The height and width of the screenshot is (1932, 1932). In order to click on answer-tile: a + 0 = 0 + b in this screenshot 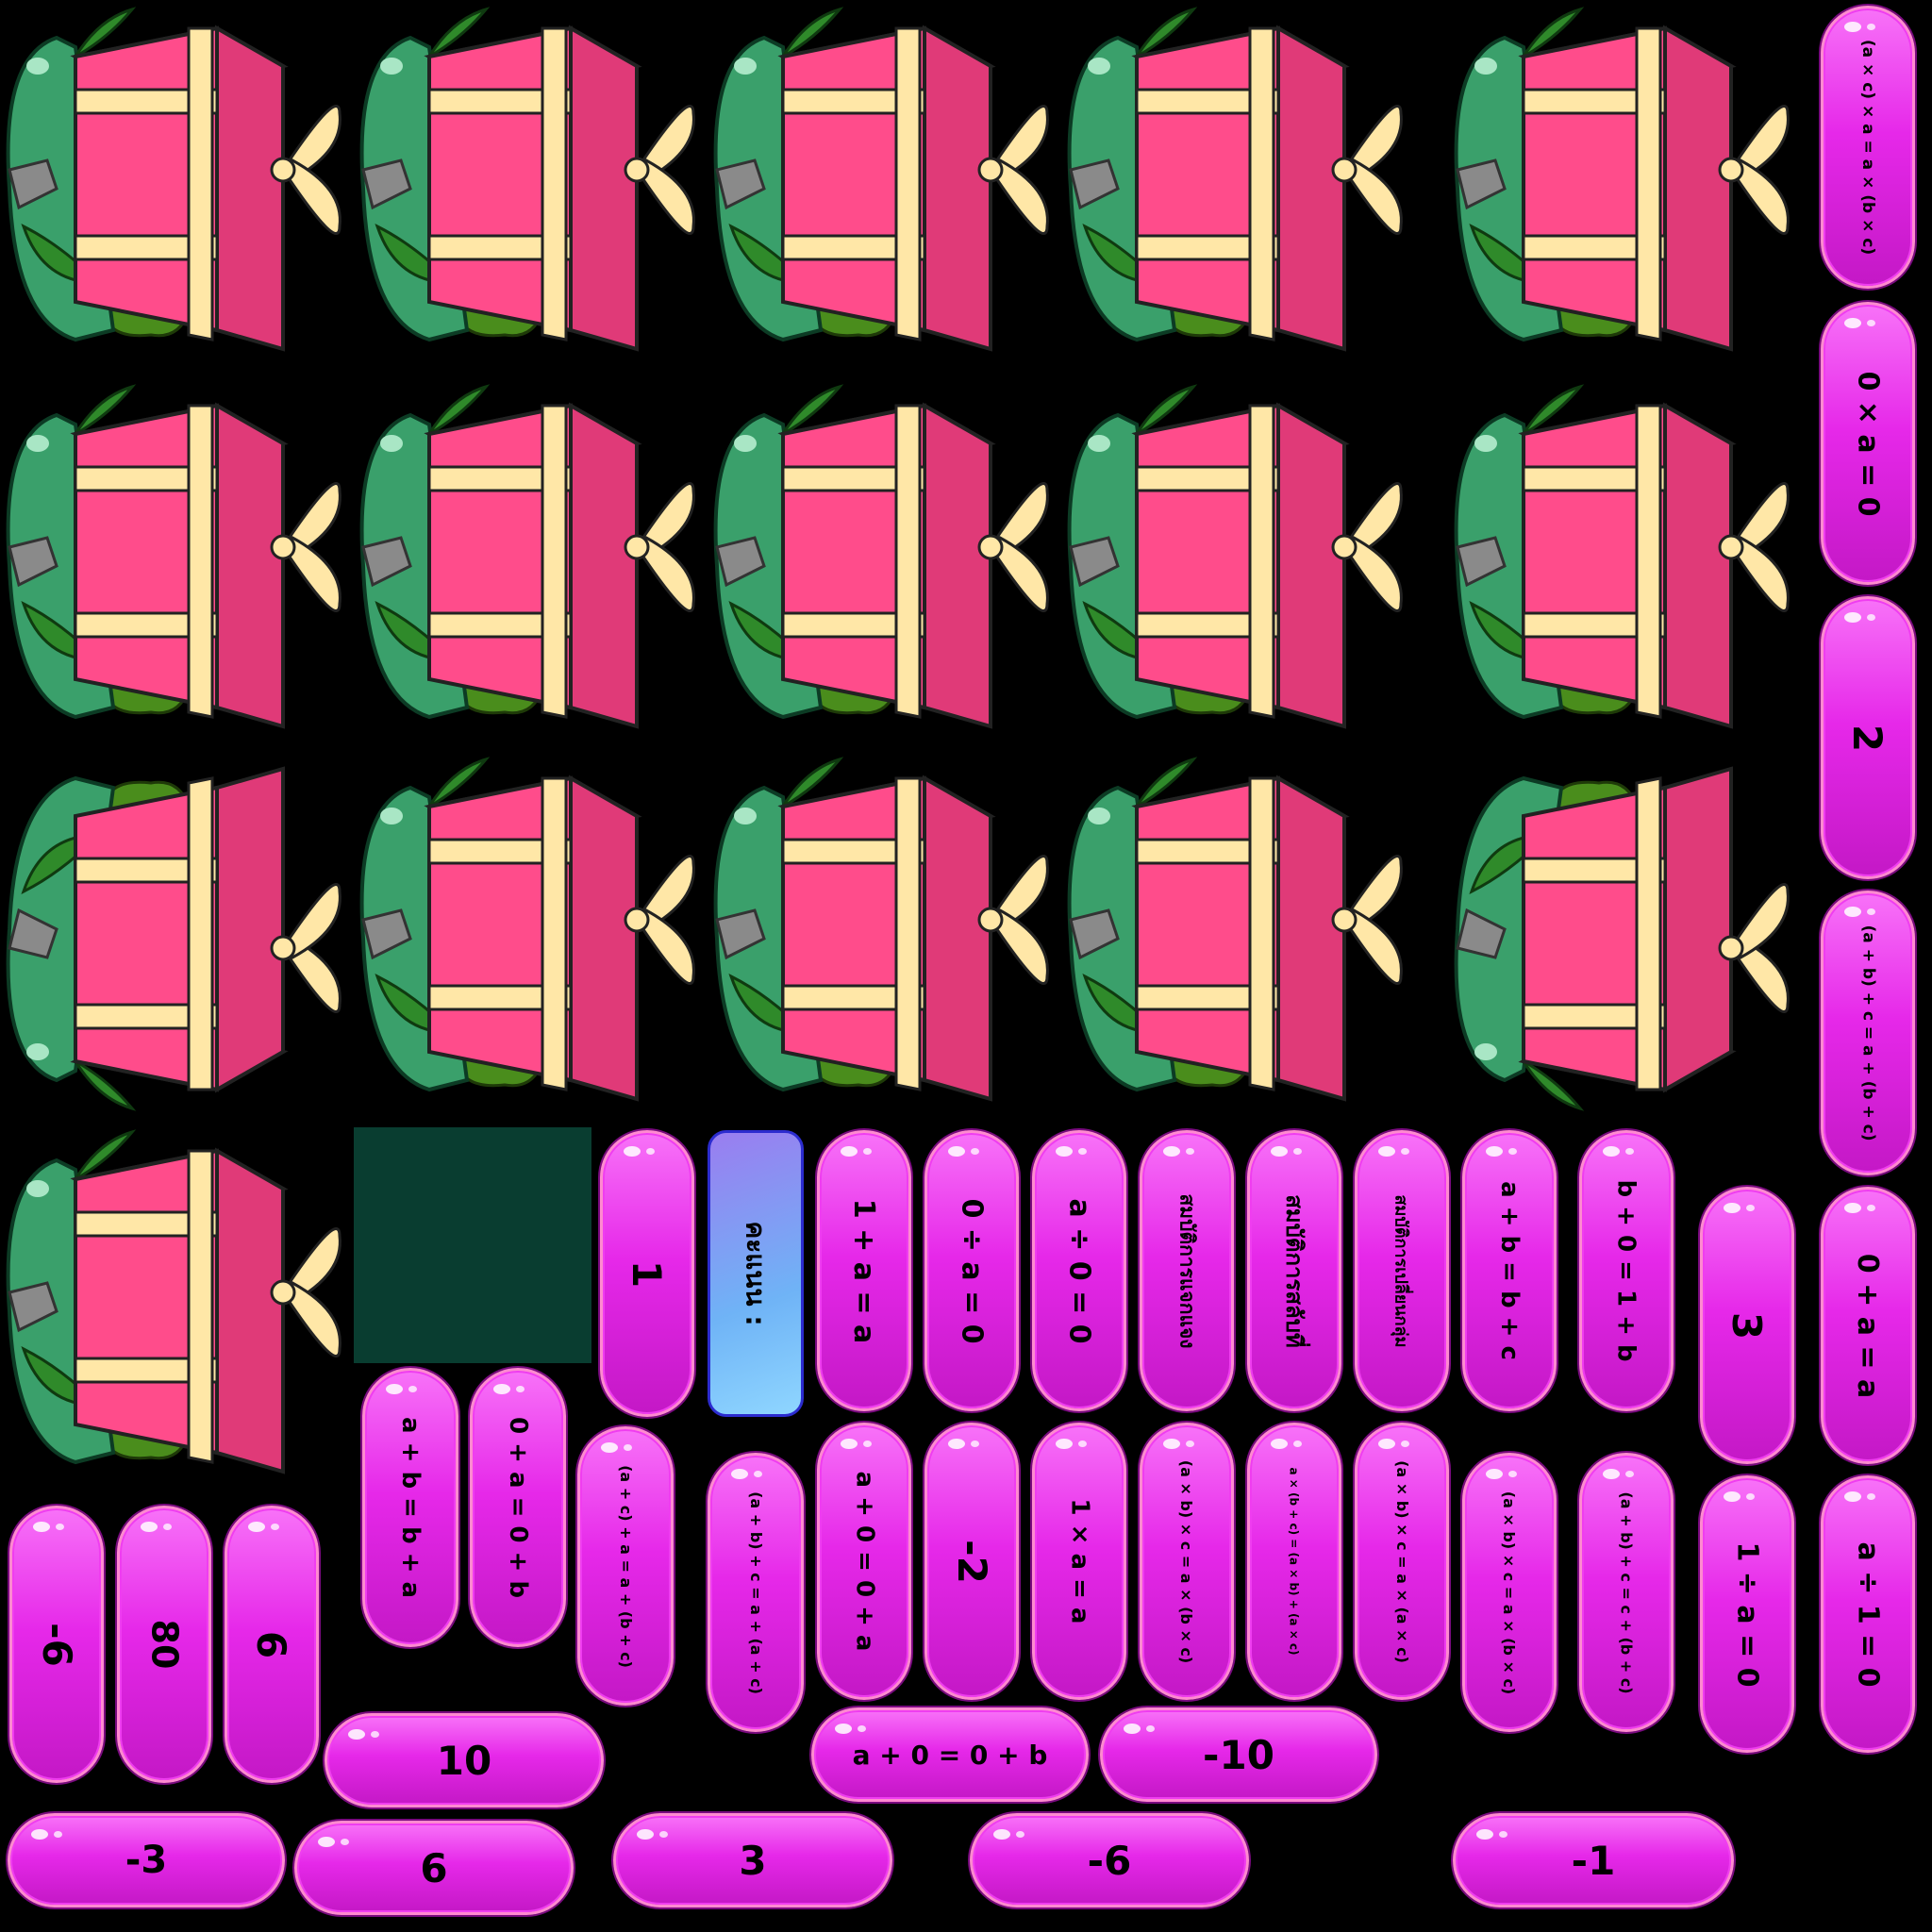, I will do `click(950, 1755)`.